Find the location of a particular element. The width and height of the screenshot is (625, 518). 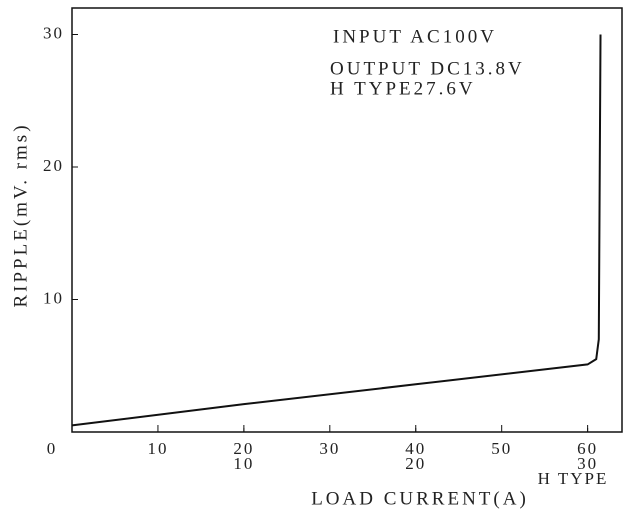

x-axis-label: LOAD CURRENT(A) is located at coordinates (420, 498).